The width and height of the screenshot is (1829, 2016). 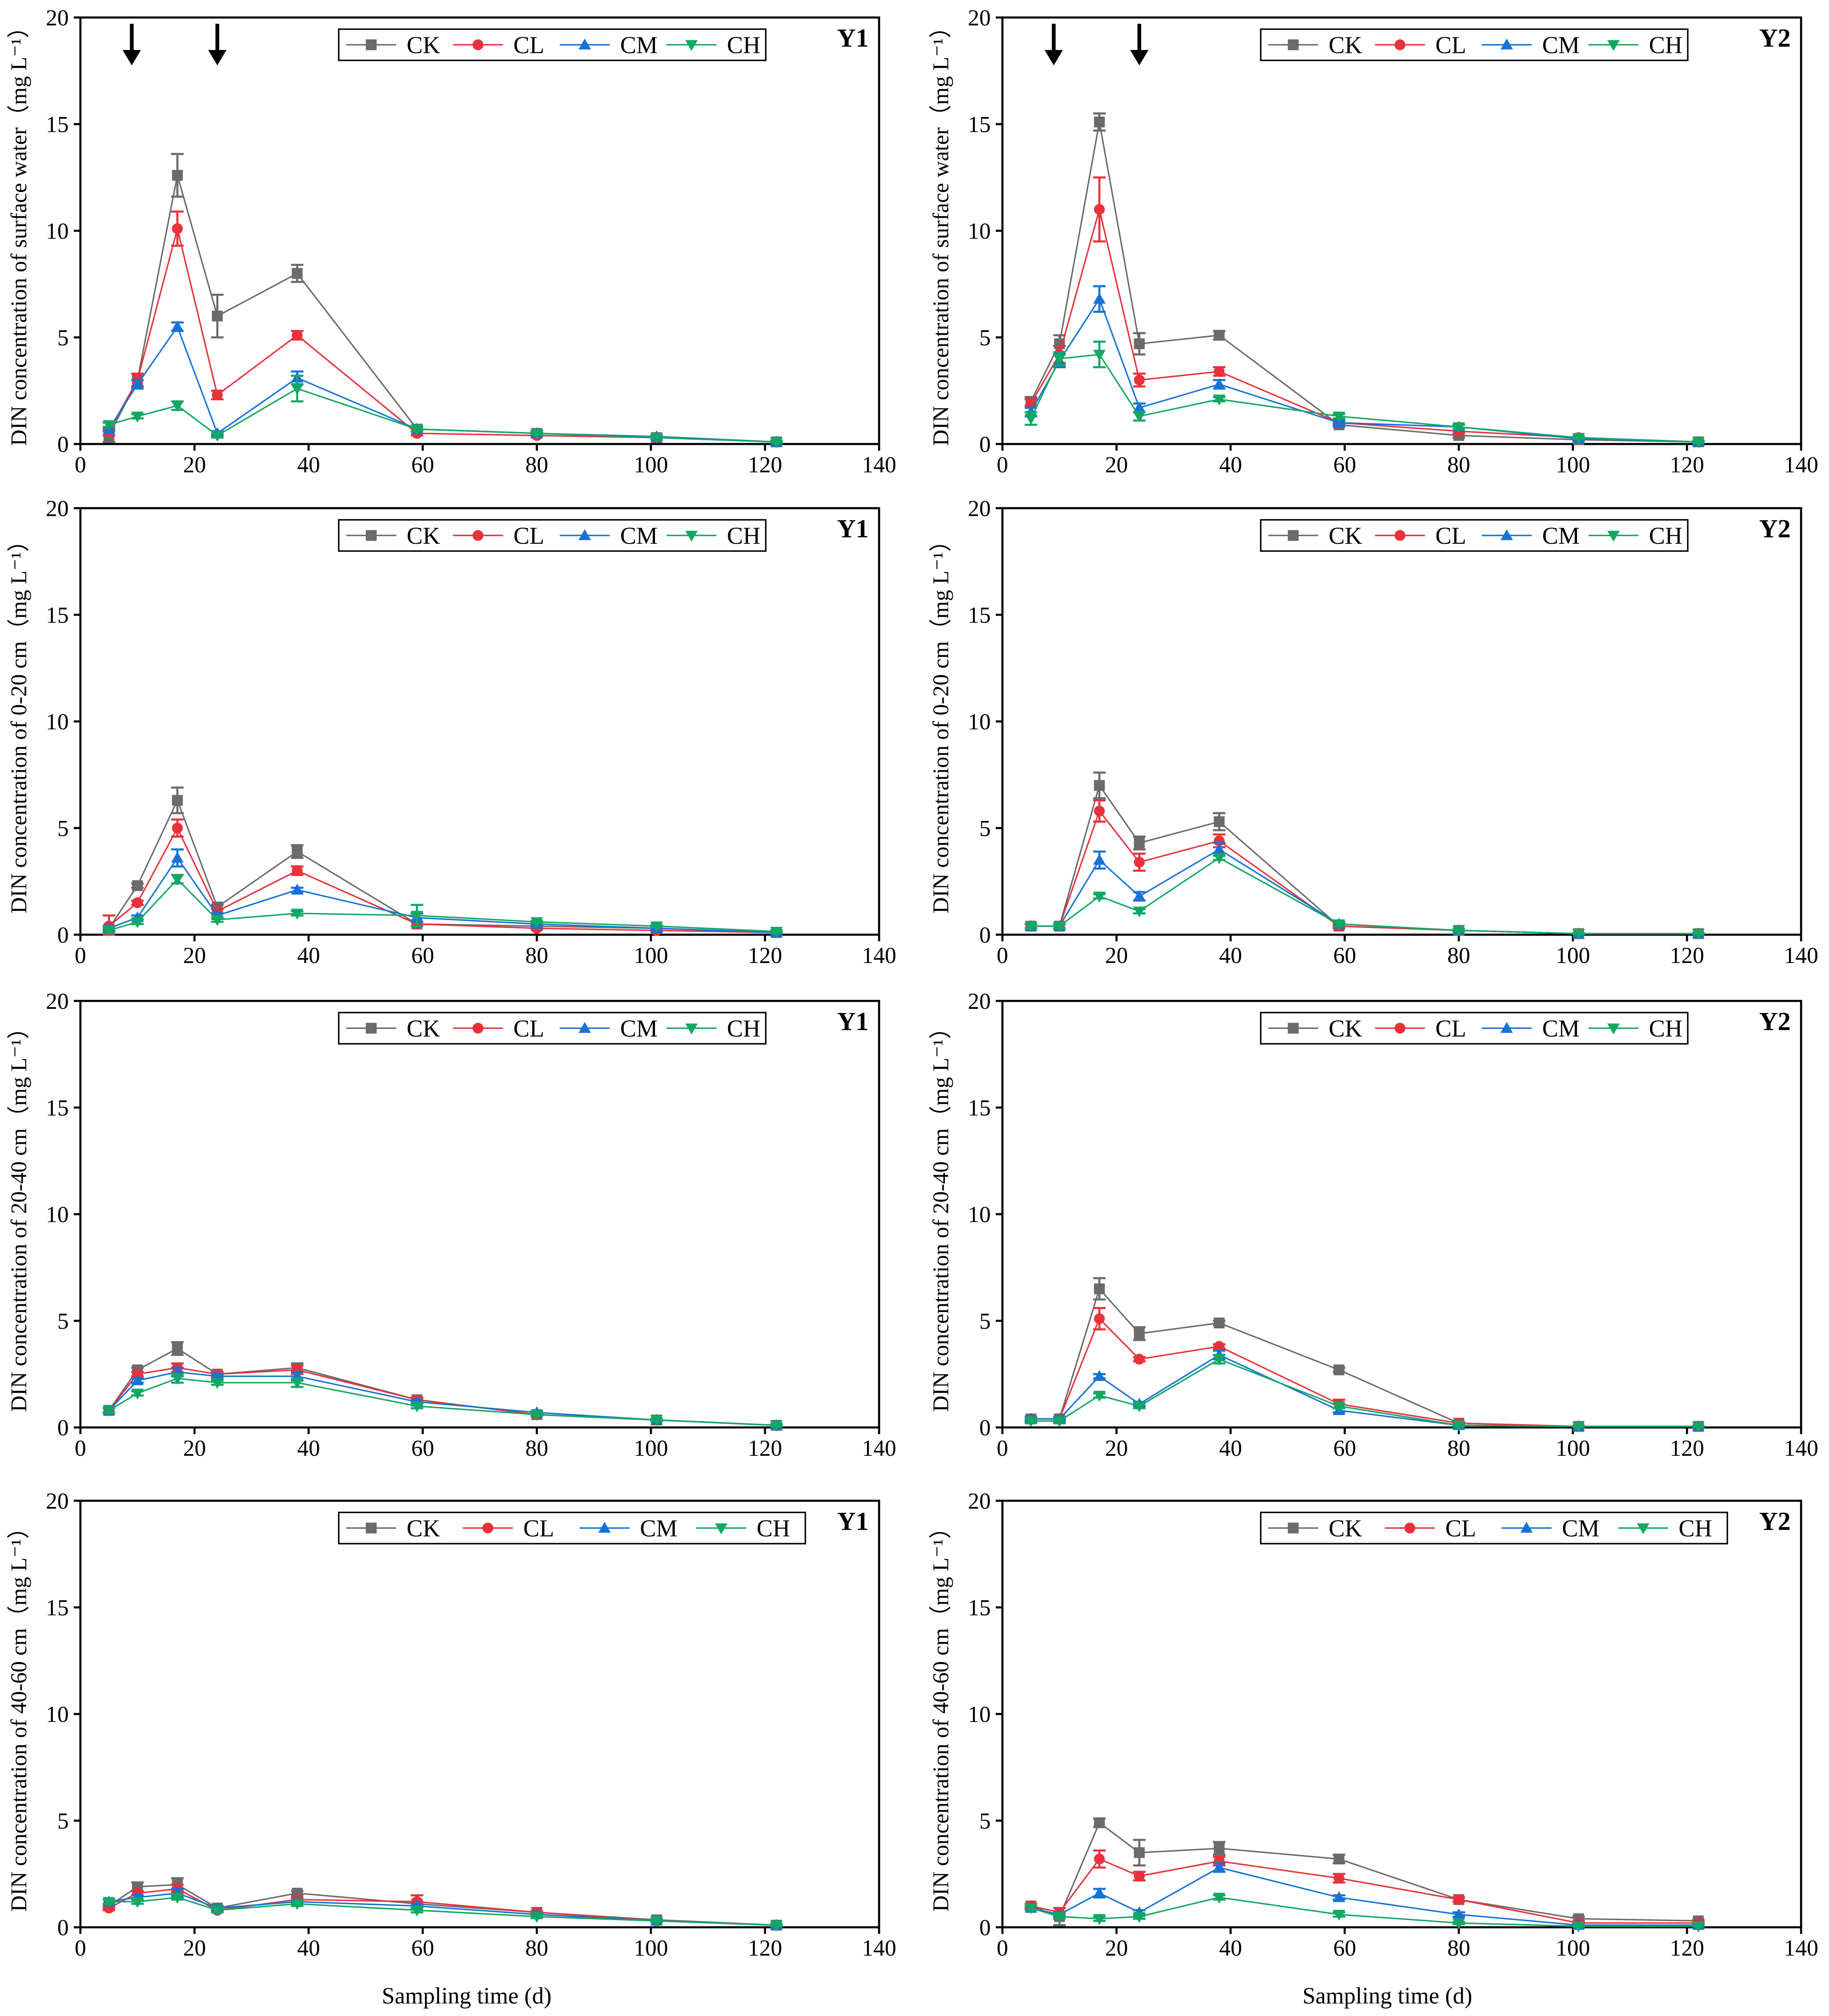 What do you see at coordinates (422, 1948) in the screenshot?
I see `x-tick-label: 60` at bounding box center [422, 1948].